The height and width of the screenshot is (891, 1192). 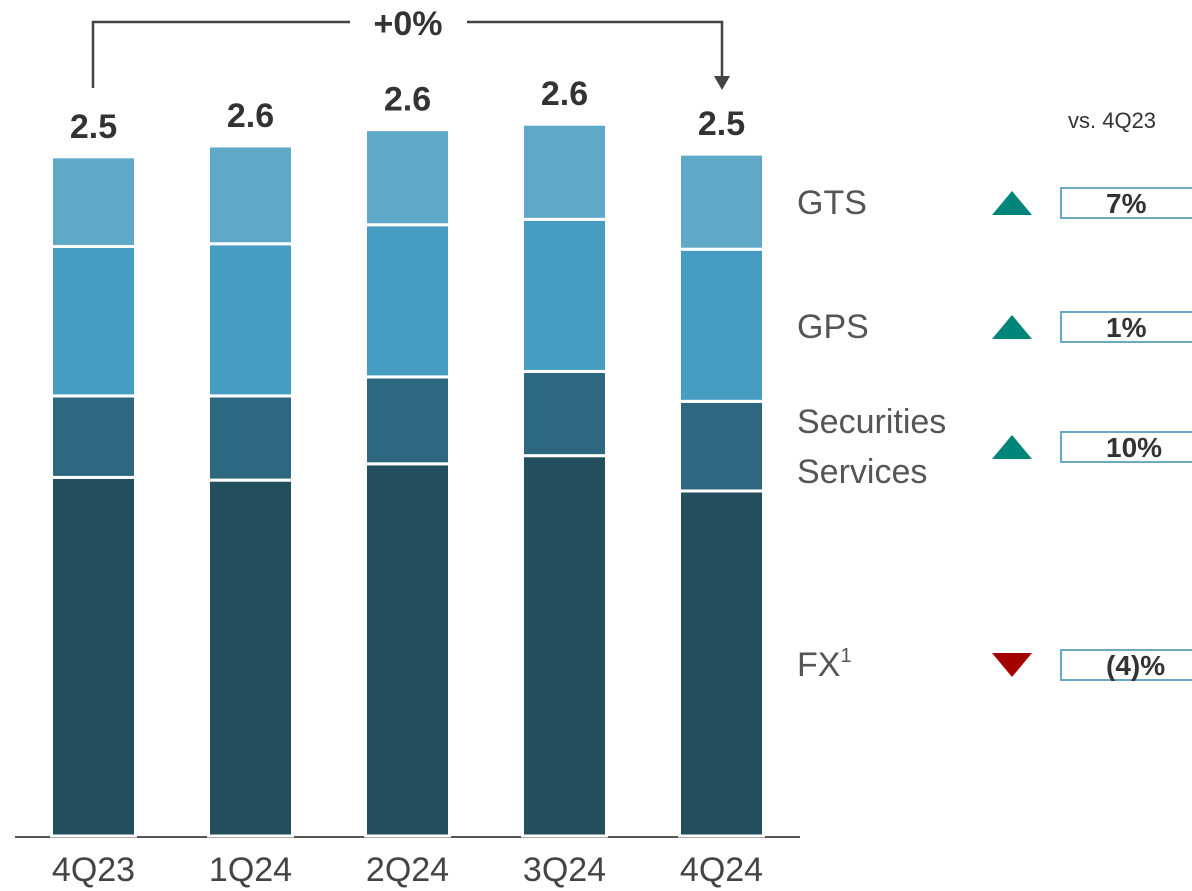 What do you see at coordinates (408, 24) in the screenshot?
I see `annotation: +0%` at bounding box center [408, 24].